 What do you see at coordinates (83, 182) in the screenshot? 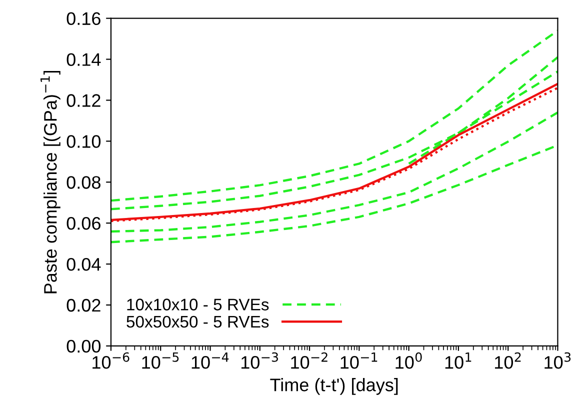
I see `y-tick-label: 0.08` at bounding box center [83, 182].